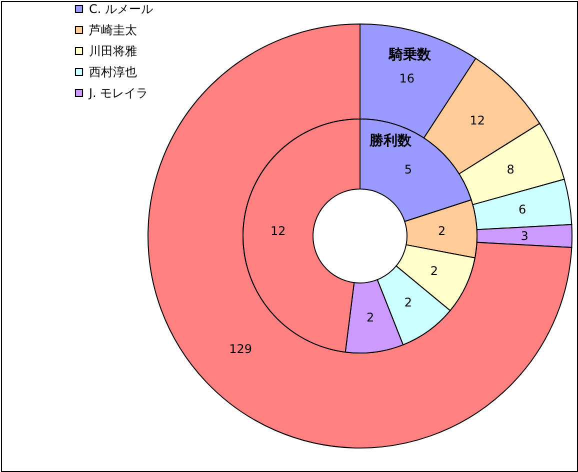 The width and height of the screenshot is (578, 472). Describe the element at coordinates (113, 30) in the screenshot. I see `legend-label: 芦崎圭太` at that location.